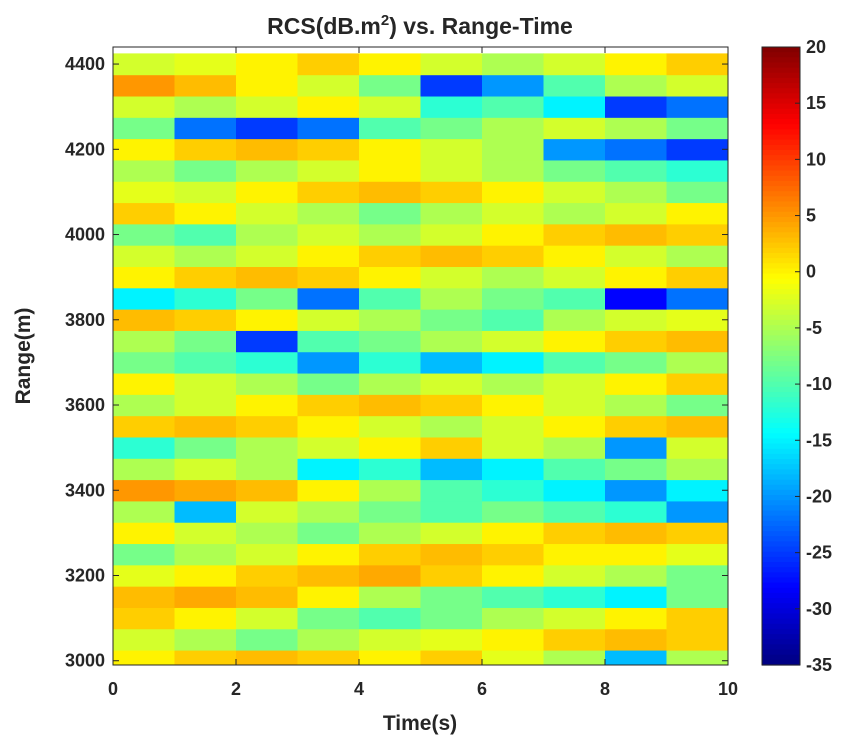 Image resolution: width=842 pixels, height=752 pixels. What do you see at coordinates (816, 159) in the screenshot?
I see `colorbar-tick-label: 10` at bounding box center [816, 159].